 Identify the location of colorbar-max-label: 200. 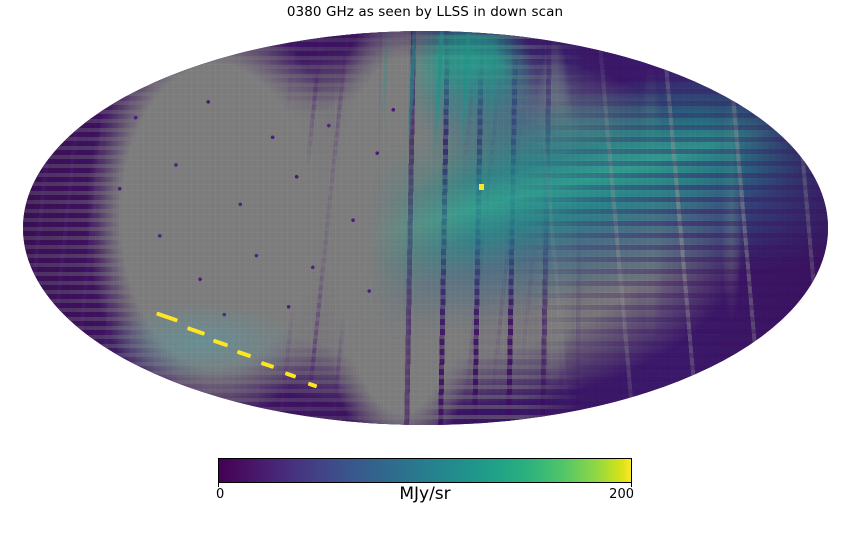
(621, 494).